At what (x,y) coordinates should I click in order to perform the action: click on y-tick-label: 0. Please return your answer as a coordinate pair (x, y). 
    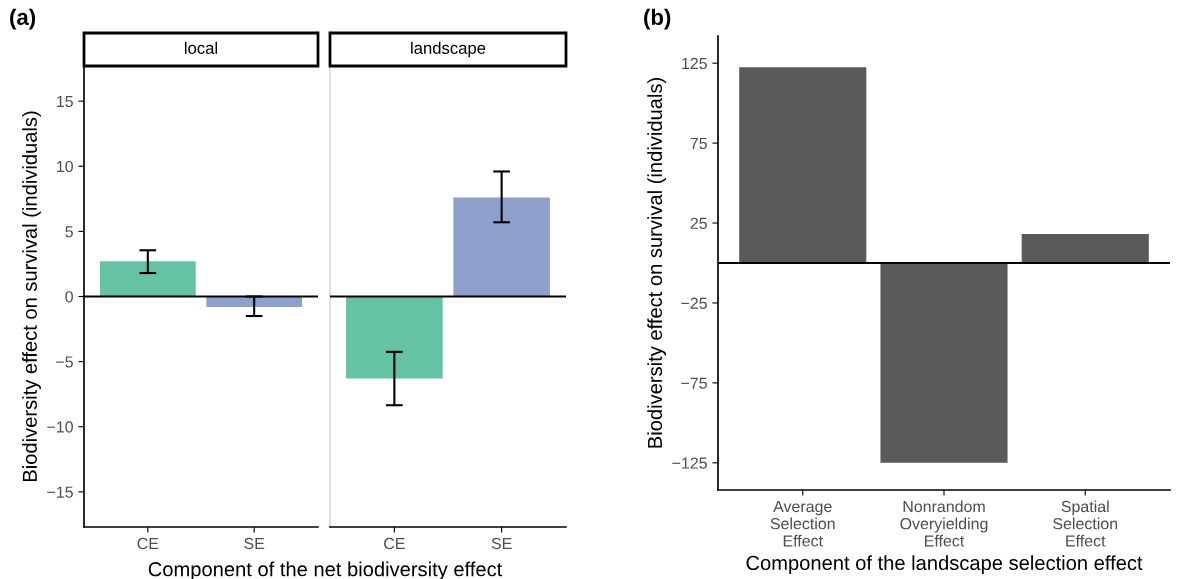
    Looking at the image, I should click on (69, 297).